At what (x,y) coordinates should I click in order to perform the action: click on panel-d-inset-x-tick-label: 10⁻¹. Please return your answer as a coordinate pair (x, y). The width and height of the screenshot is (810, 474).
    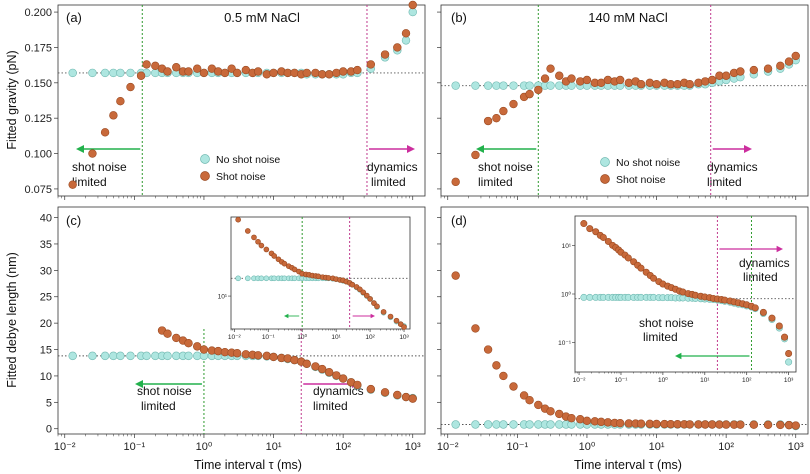
    Looking at the image, I should click on (622, 380).